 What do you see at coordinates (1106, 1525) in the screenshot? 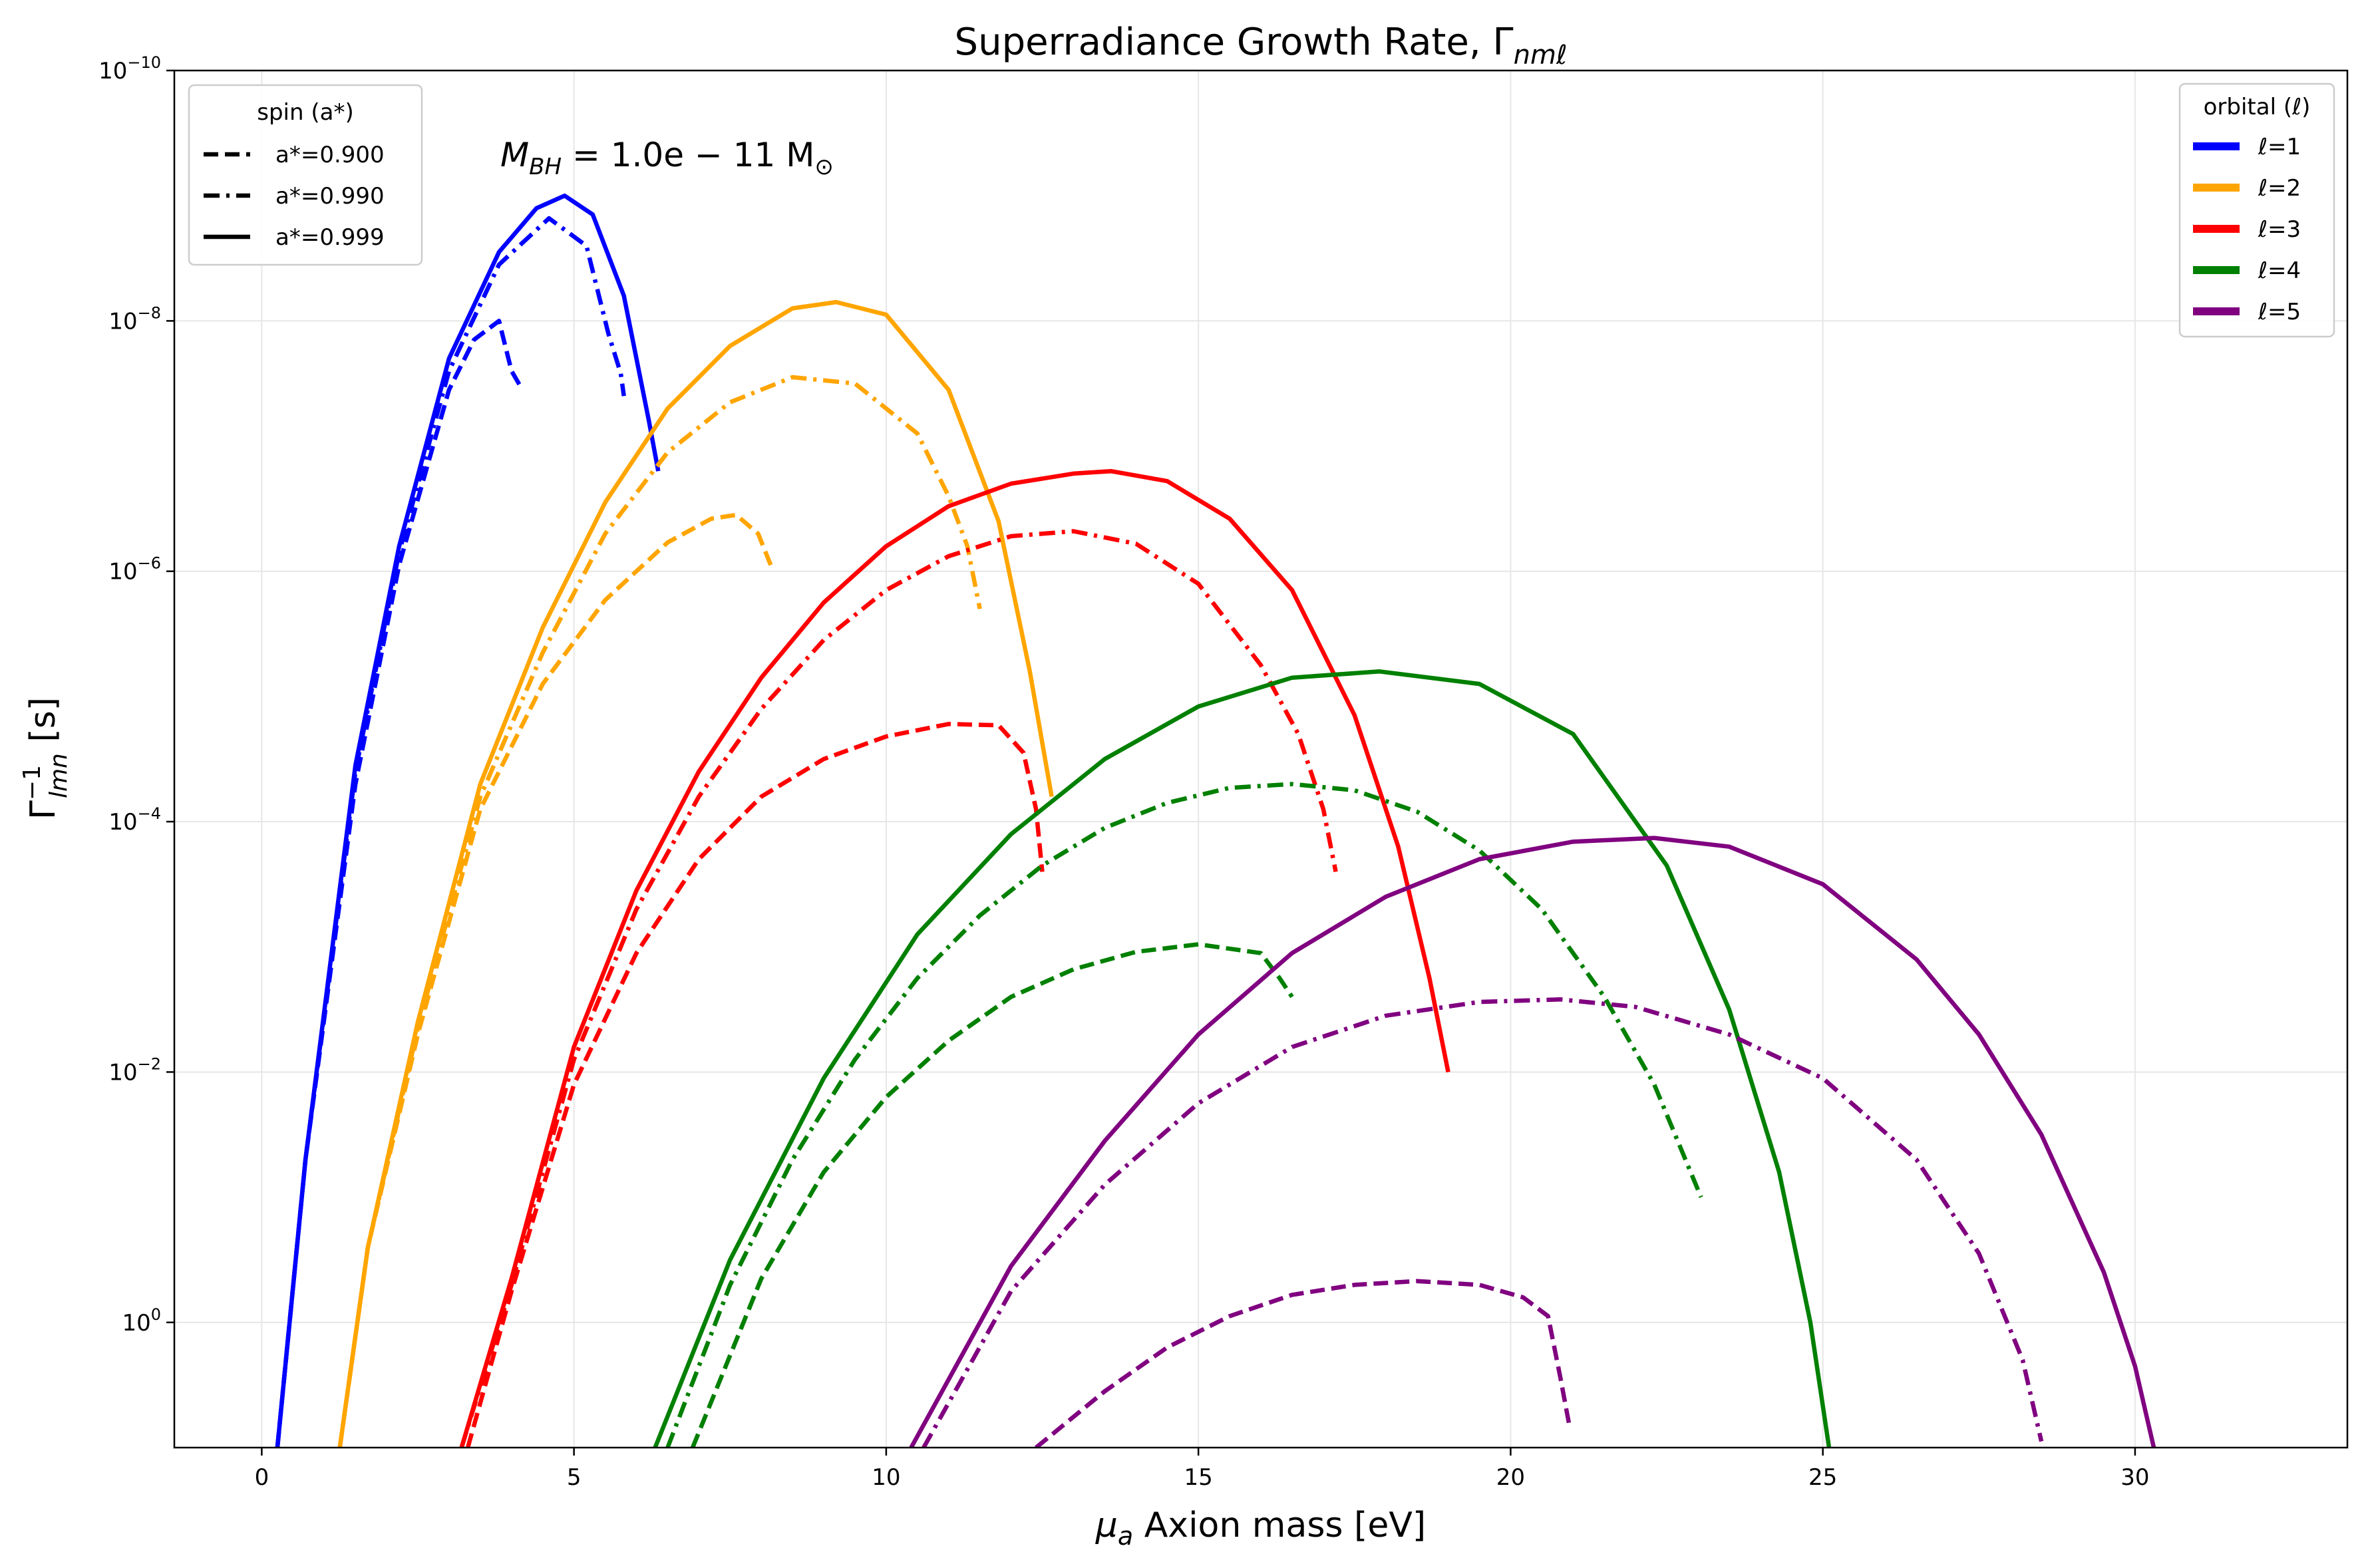
I see `x-axis-label-symbol: μ` at bounding box center [1106, 1525].